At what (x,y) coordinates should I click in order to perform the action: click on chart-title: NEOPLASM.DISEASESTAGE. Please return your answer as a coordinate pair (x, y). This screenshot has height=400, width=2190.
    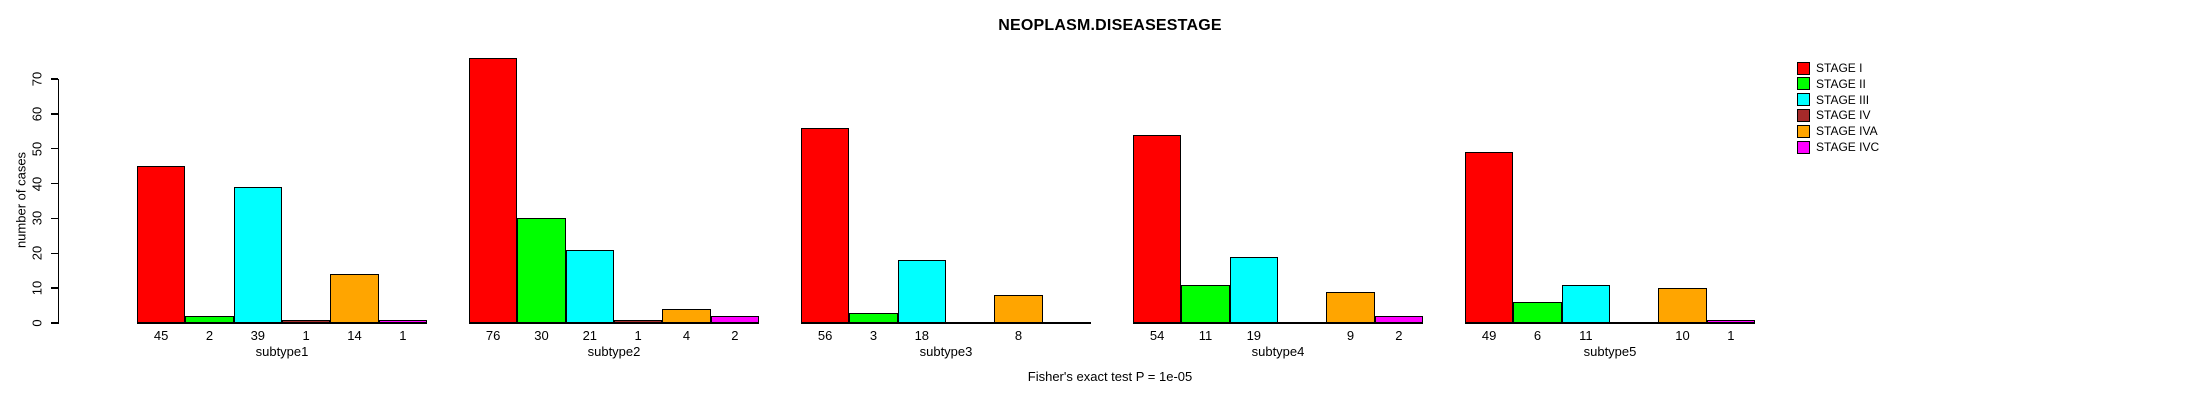
    Looking at the image, I should click on (1110, 25).